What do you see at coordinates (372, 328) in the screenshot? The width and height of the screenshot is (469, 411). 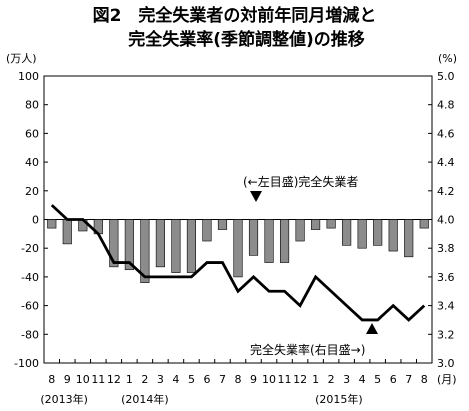 I see `arrow-up-marker` at bounding box center [372, 328].